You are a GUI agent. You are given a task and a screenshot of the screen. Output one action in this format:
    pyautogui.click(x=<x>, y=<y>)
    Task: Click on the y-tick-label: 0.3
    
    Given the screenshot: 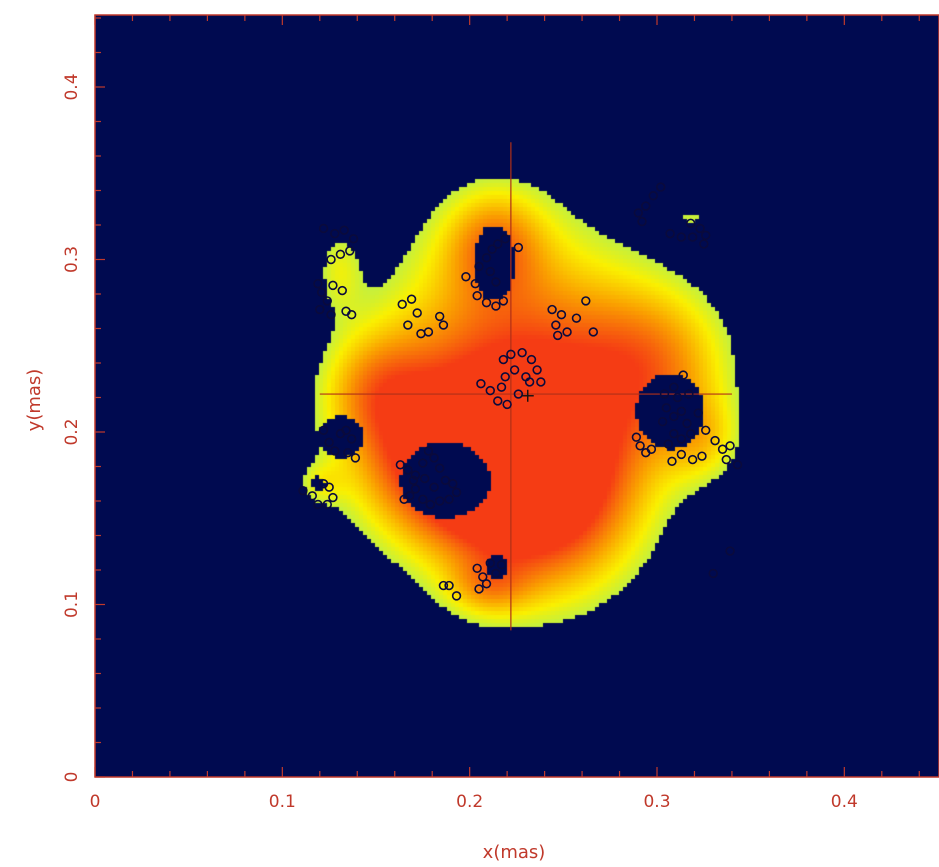 What is the action you would take?
    pyautogui.click(x=72, y=259)
    